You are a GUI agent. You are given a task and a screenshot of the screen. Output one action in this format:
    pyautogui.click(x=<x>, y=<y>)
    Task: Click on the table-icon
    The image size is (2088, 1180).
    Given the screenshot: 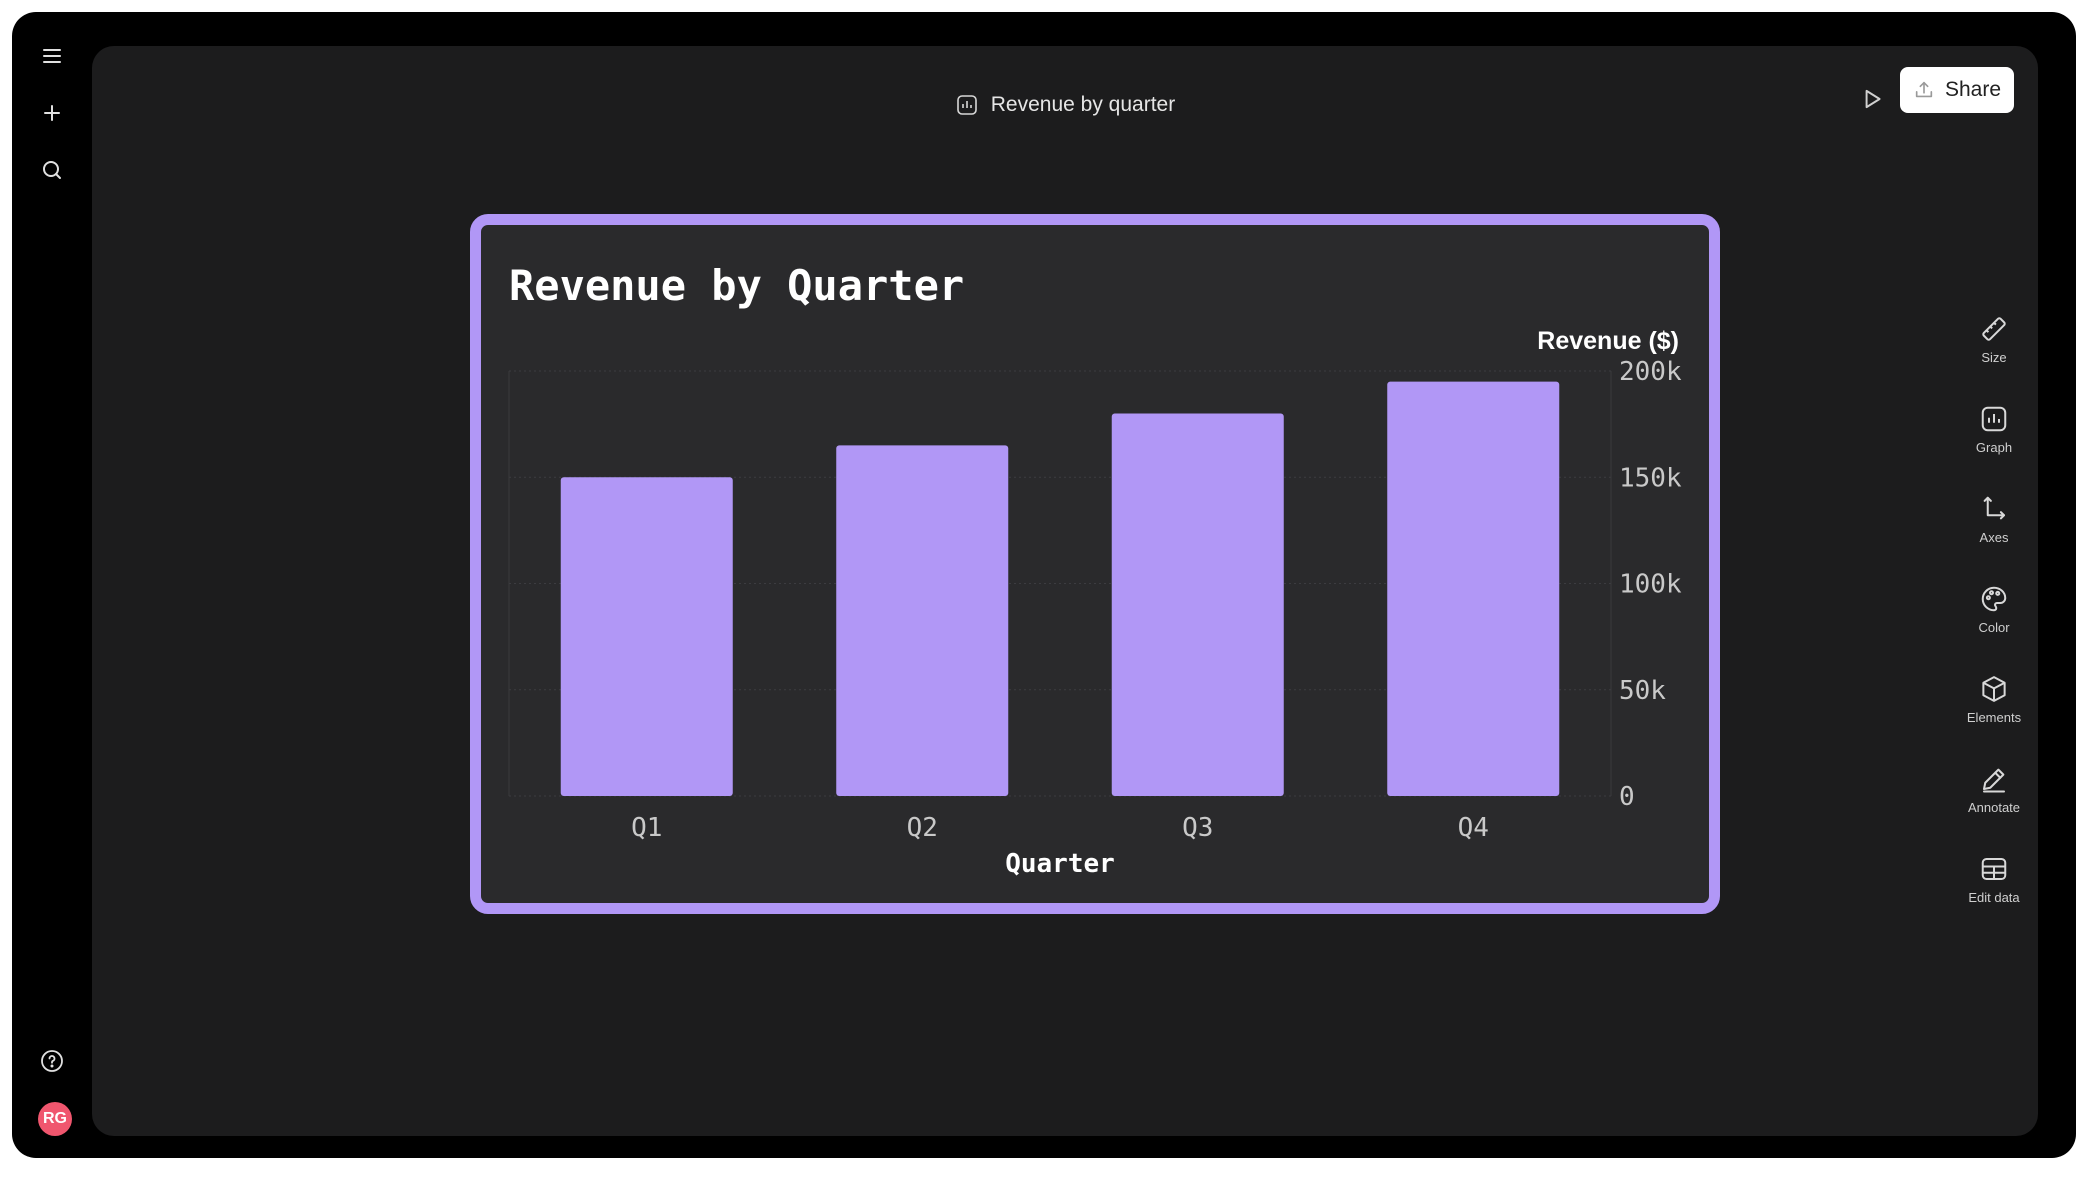 What is the action you would take?
    pyautogui.click(x=1994, y=869)
    